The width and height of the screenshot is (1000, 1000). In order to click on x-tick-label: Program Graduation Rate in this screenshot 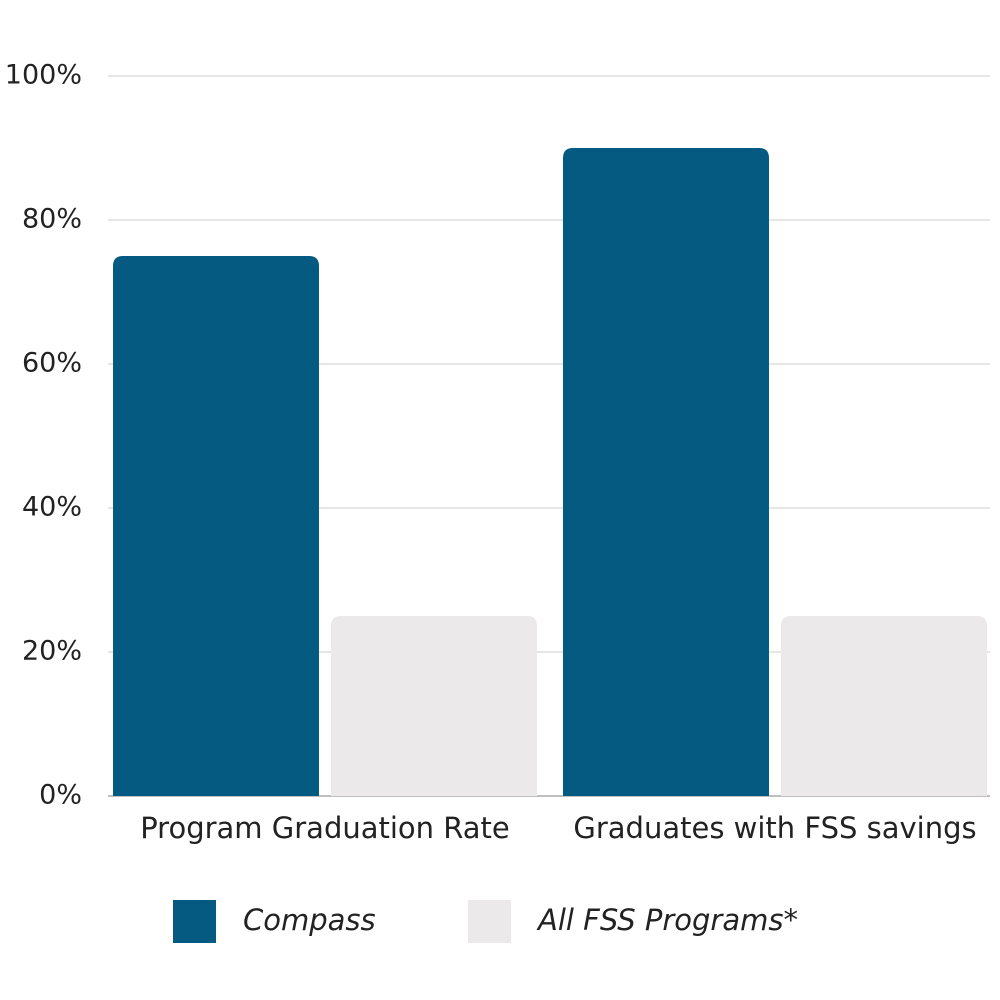, I will do `click(325, 828)`.